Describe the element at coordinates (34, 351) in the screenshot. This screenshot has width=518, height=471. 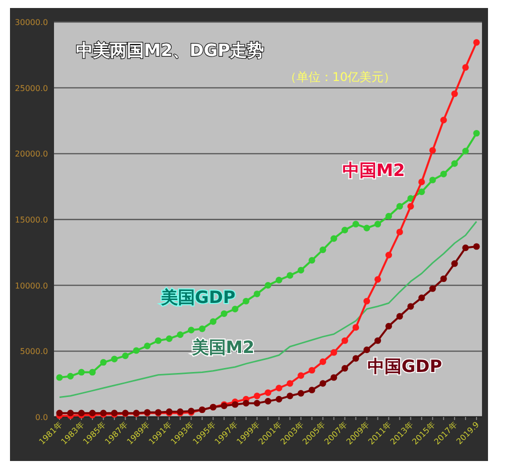
I see `y-tick-label: 5000.0` at that location.